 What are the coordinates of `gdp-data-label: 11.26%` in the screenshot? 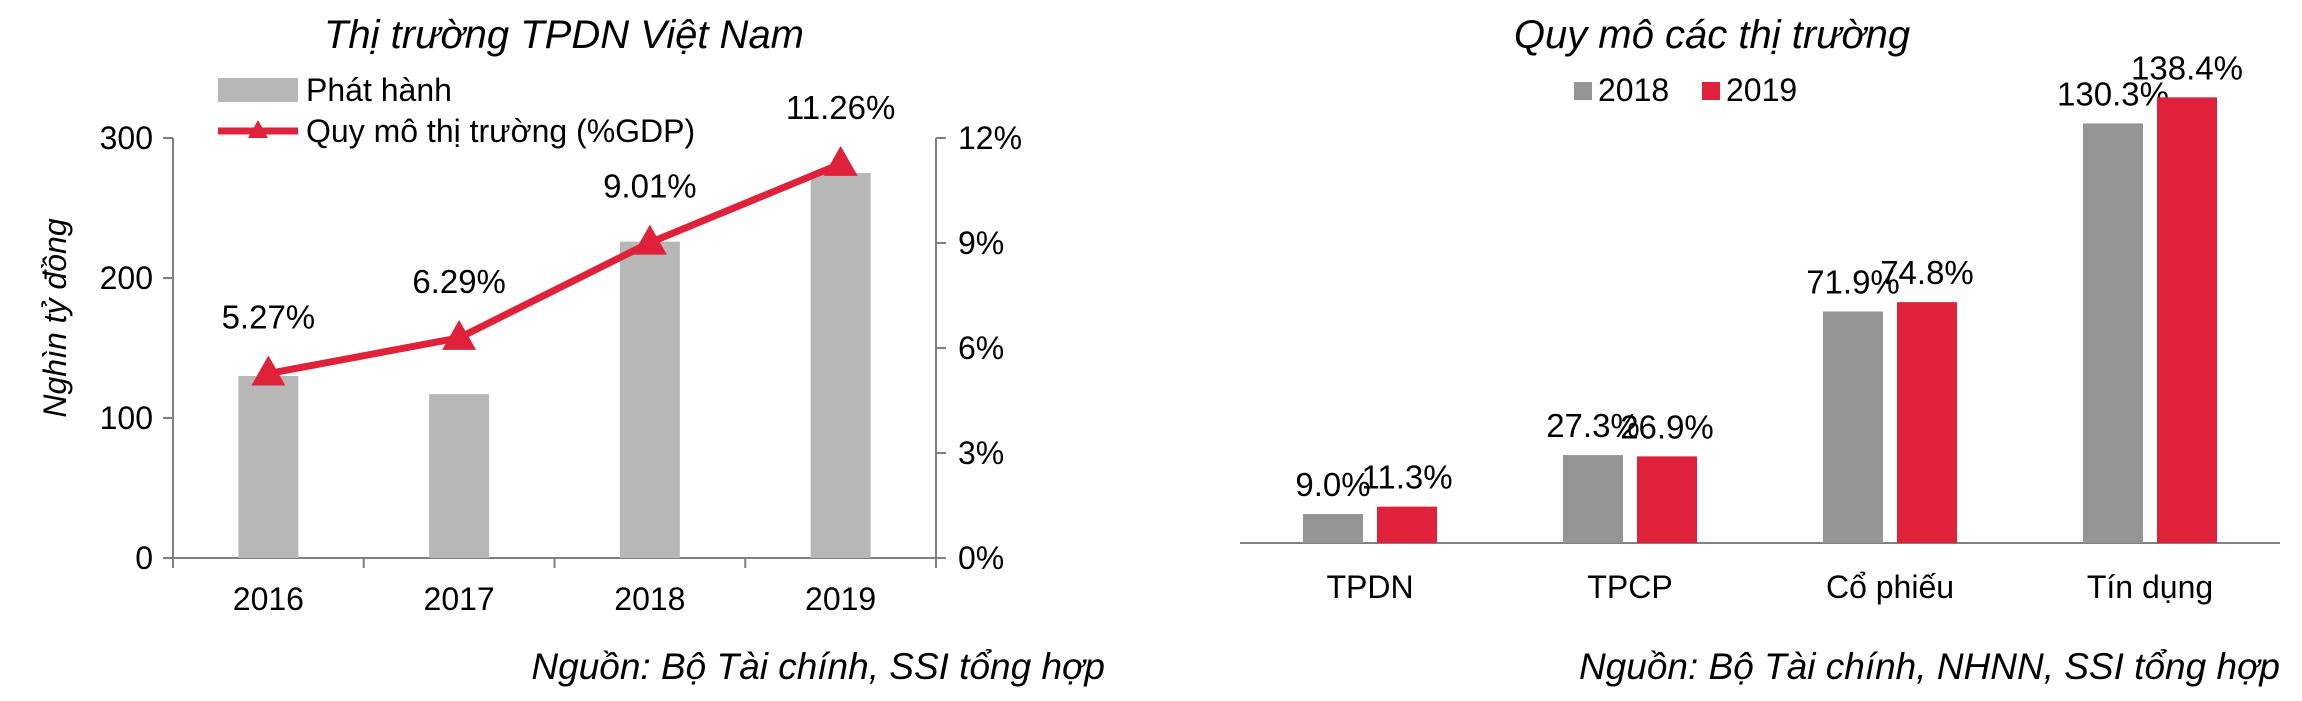 It's located at (840, 107).